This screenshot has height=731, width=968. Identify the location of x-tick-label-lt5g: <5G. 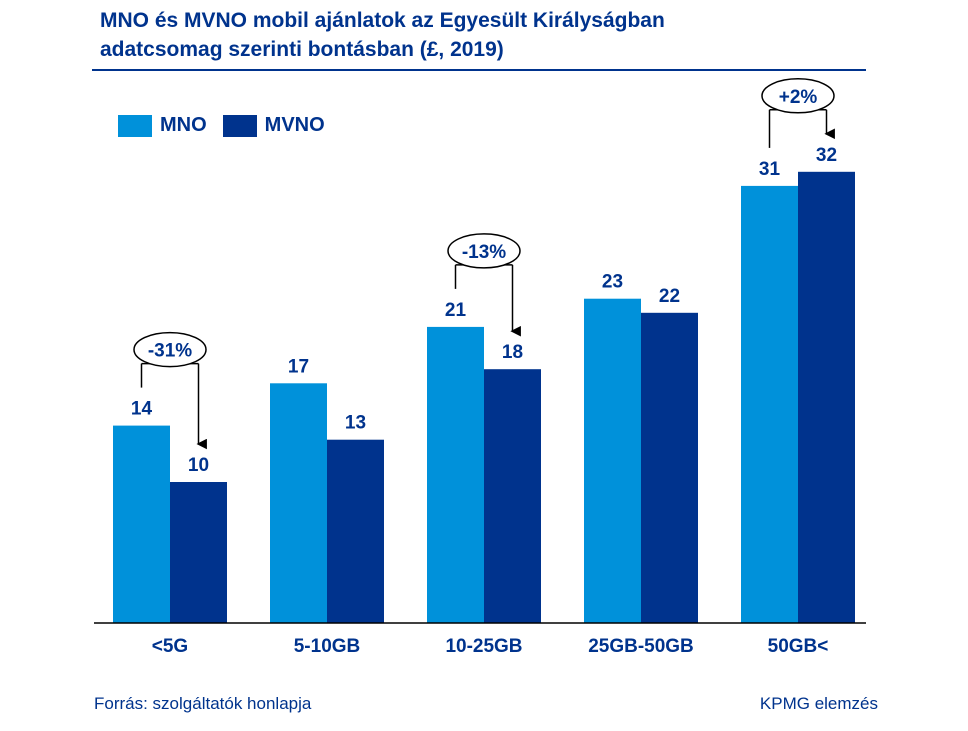
(170, 646).